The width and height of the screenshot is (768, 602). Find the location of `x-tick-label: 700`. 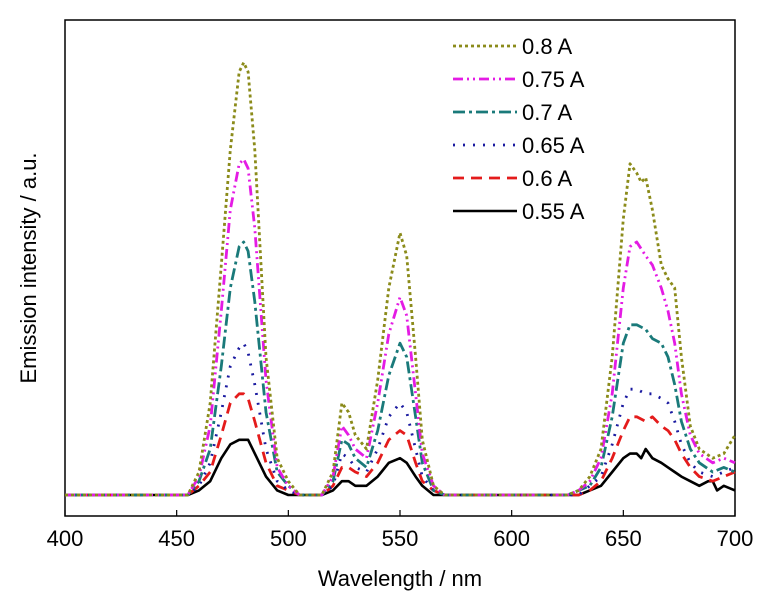

x-tick-label: 700 is located at coordinates (735, 538).